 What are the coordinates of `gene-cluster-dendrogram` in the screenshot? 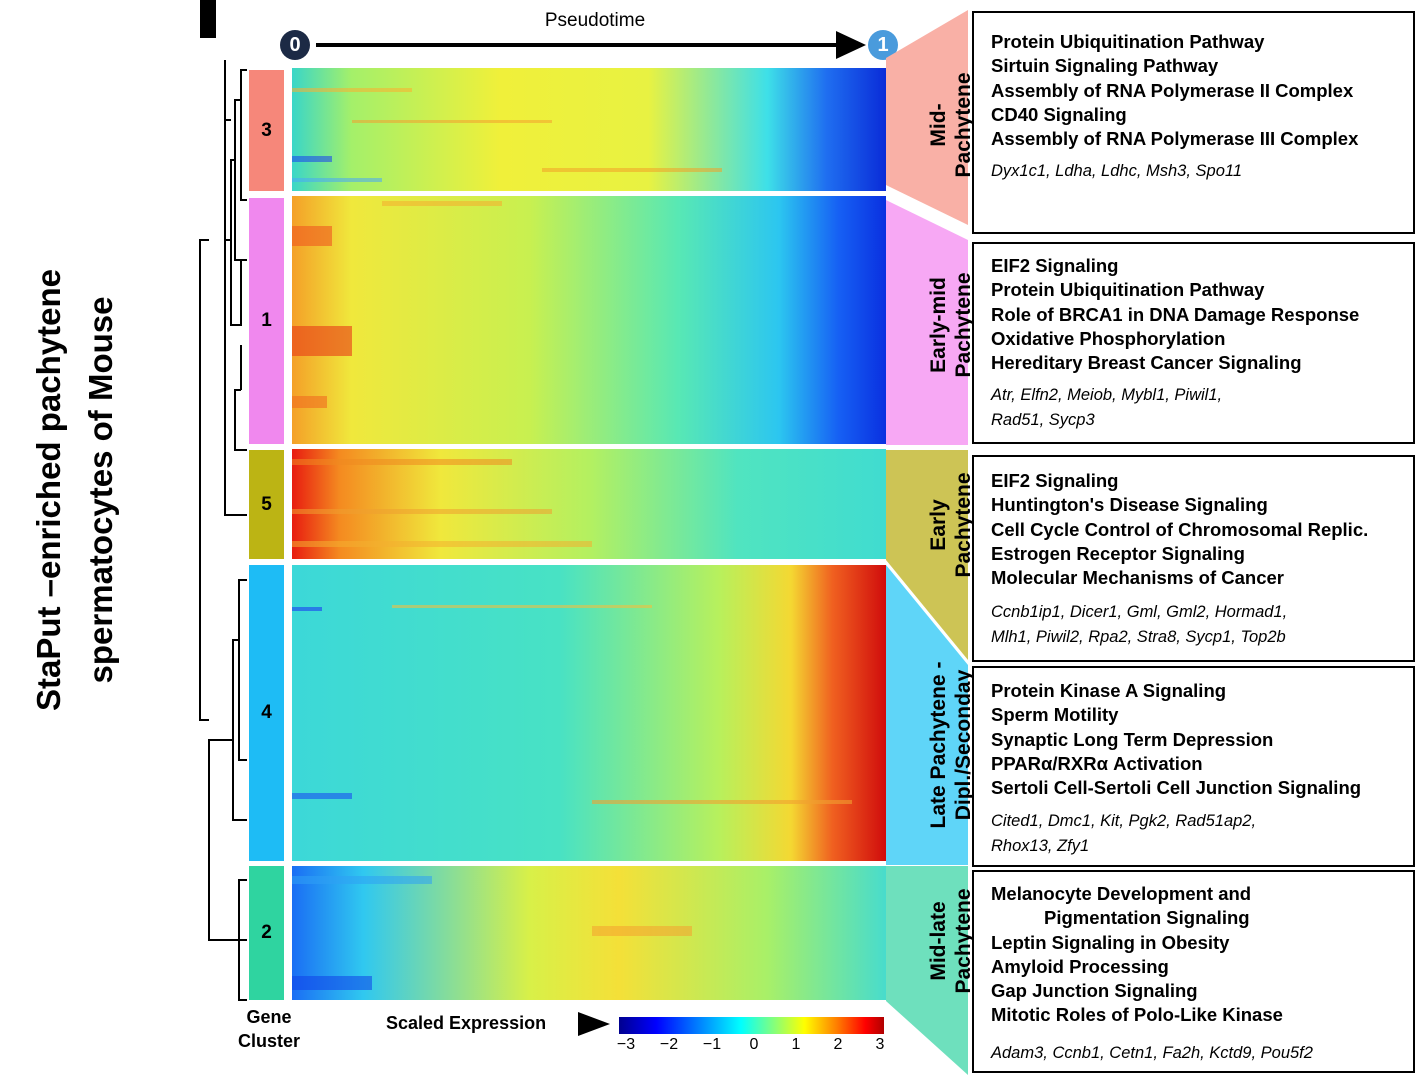 It's located at (223, 530).